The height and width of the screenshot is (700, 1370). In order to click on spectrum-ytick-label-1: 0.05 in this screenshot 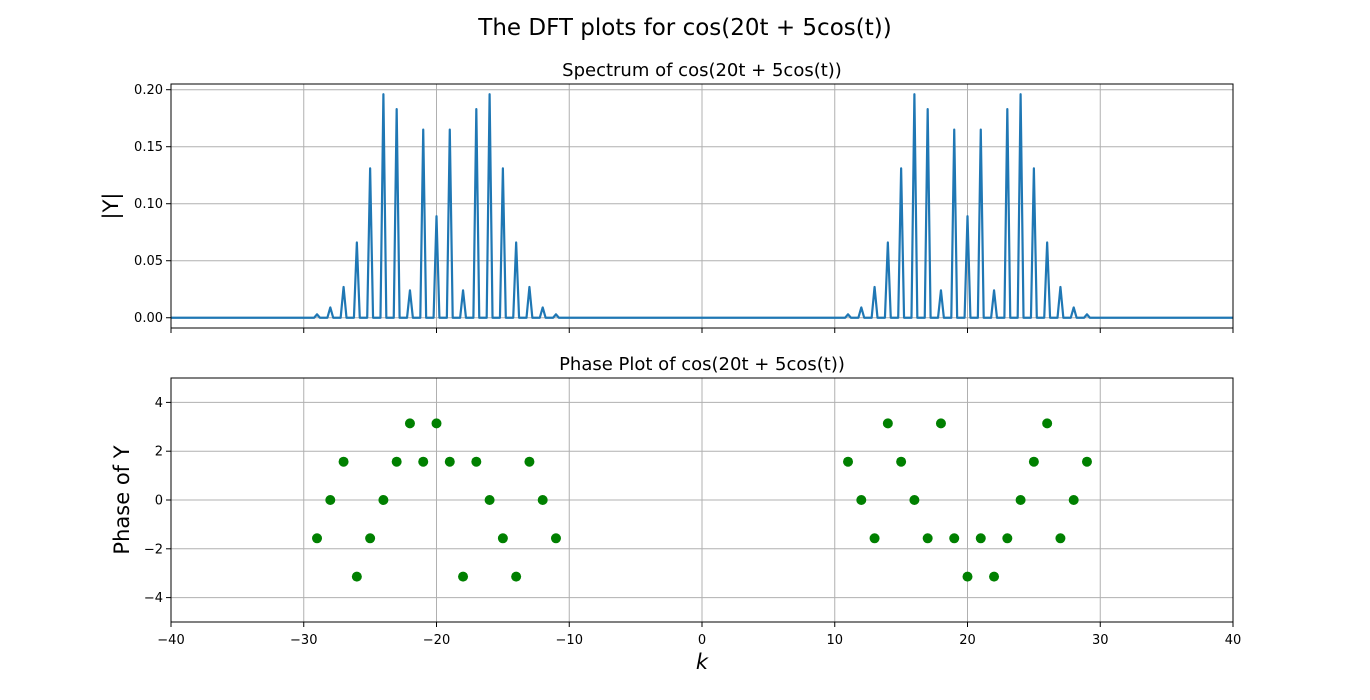, I will do `click(148, 261)`.